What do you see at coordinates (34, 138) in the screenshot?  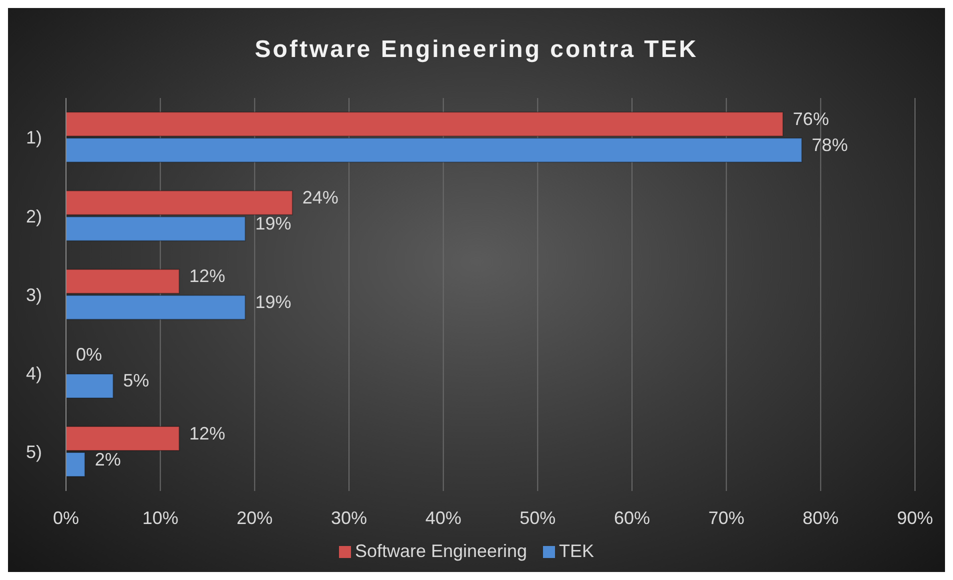 I see `y-tick-label: 1)` at bounding box center [34, 138].